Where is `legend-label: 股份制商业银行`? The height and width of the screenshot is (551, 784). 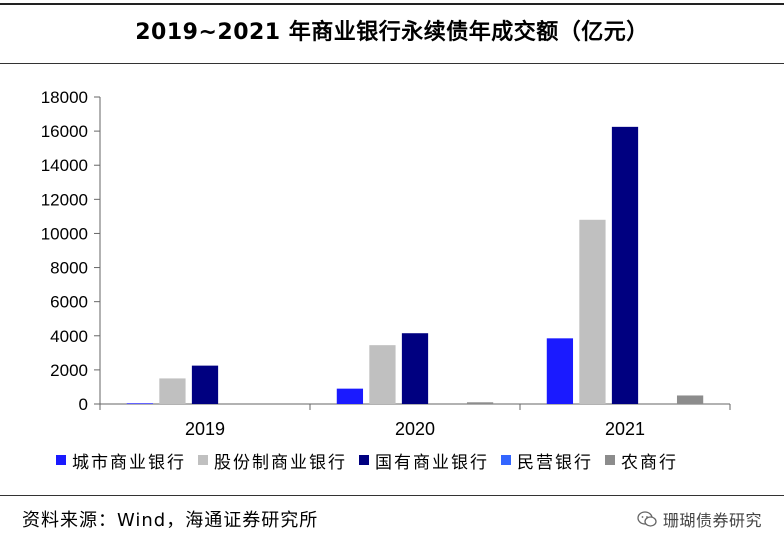
legend-label: 股份制商业银行 is located at coordinates (280, 462).